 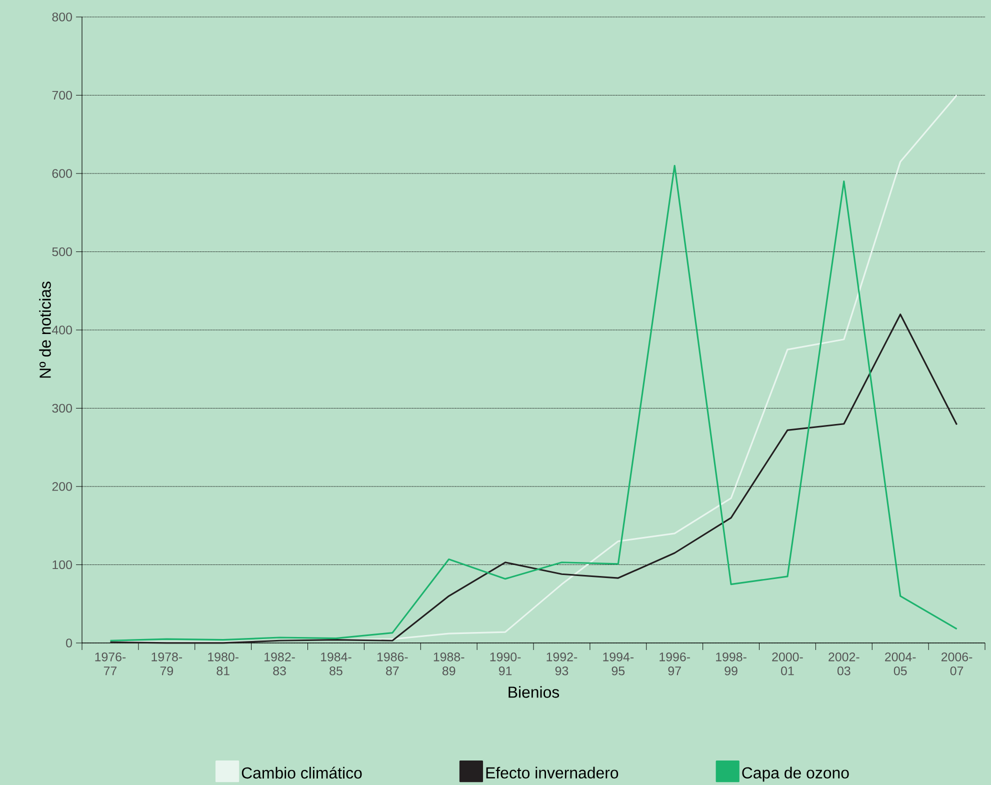 What do you see at coordinates (62, 95) in the screenshot?
I see `y-tick-label: 700` at bounding box center [62, 95].